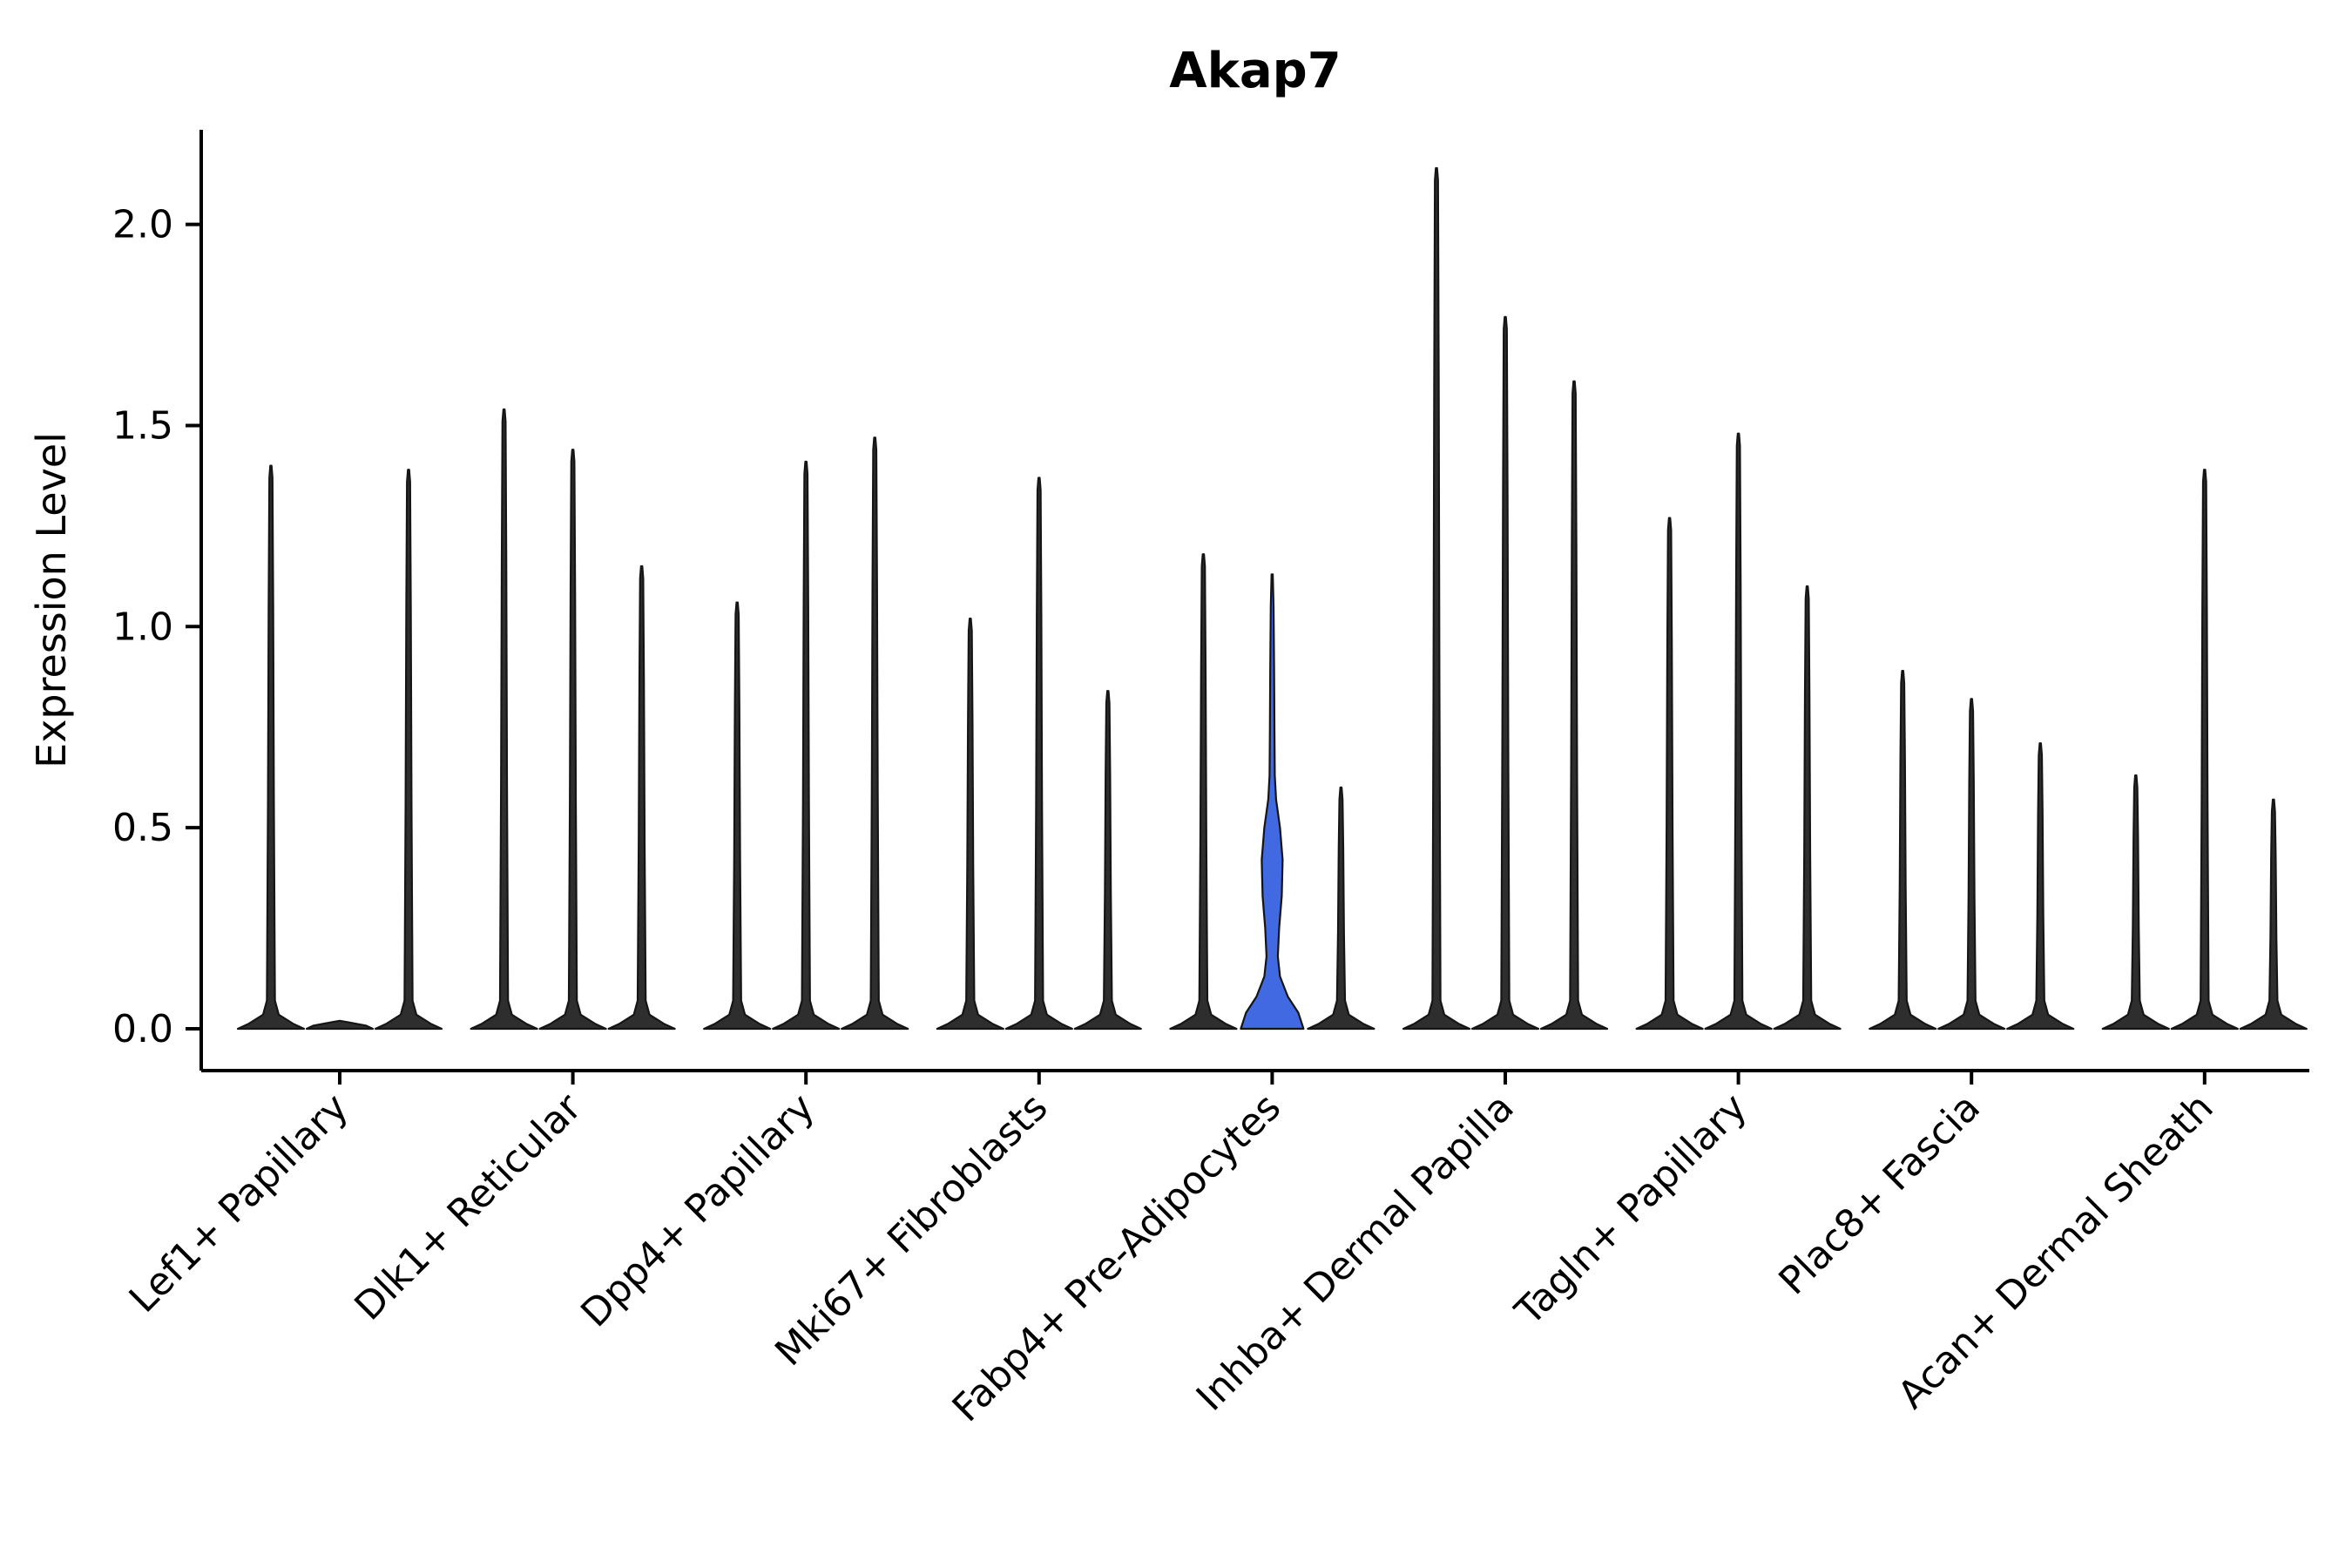 The height and width of the screenshot is (1568, 2352). Describe the element at coordinates (1879, 1194) in the screenshot. I see `x-tick-label: Plac8+ Fascia` at that location.